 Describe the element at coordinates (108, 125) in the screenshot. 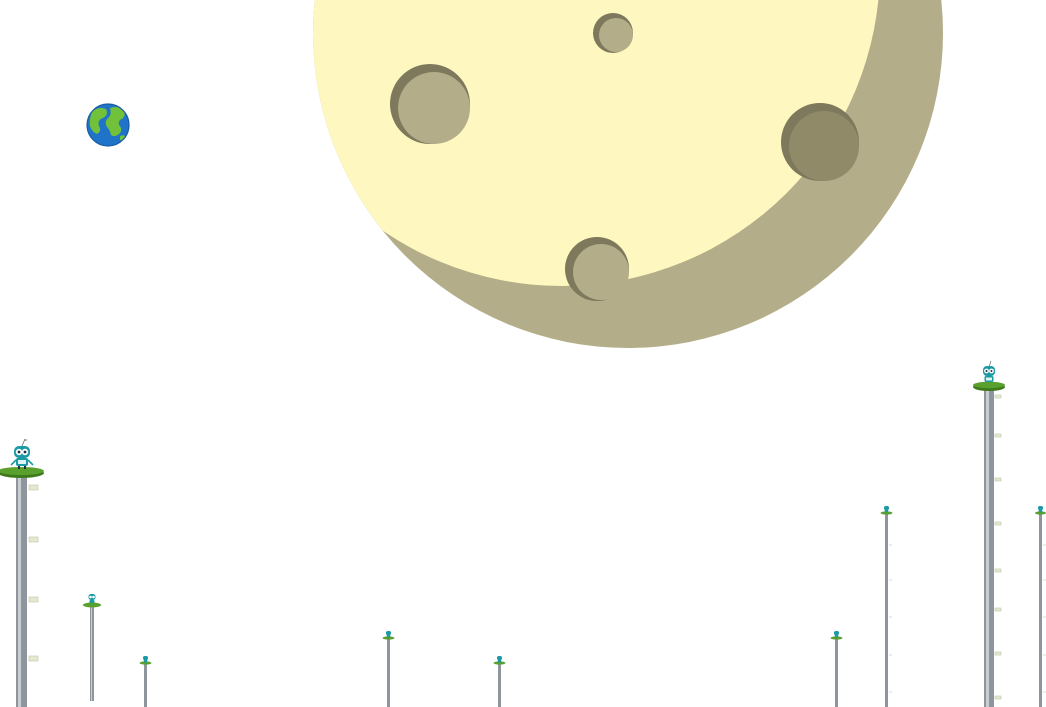

I see `earth-globe-icon` at that location.